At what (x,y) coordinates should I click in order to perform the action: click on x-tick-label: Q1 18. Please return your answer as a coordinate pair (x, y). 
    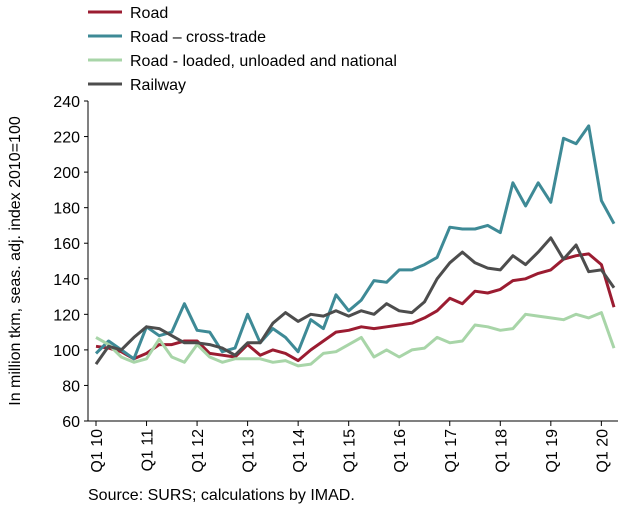
    Looking at the image, I should click on (501, 451).